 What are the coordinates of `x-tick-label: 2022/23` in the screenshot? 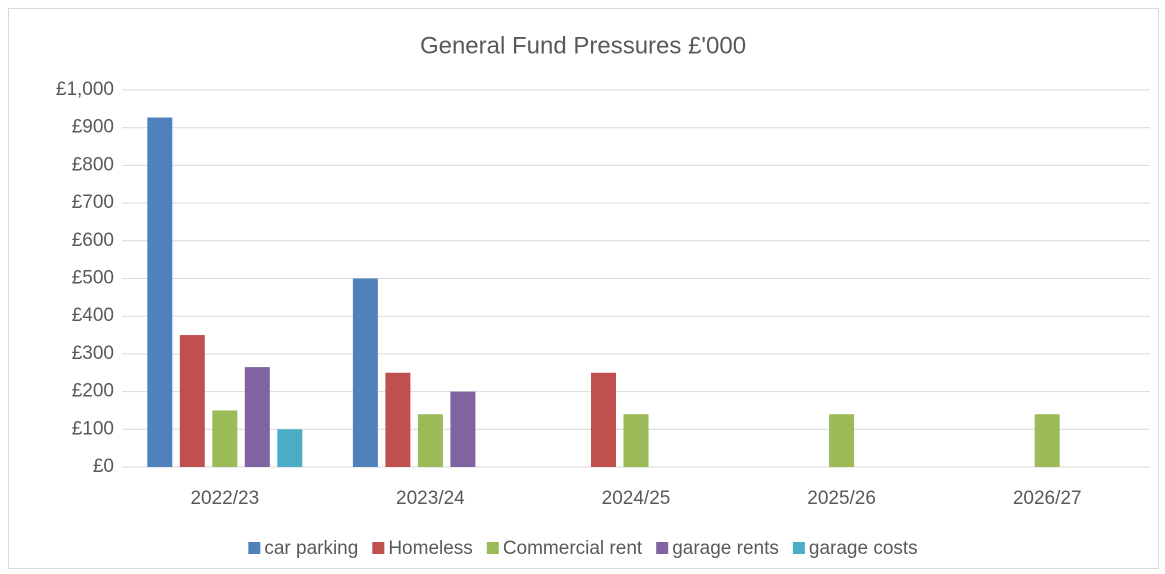 It's located at (224, 498).